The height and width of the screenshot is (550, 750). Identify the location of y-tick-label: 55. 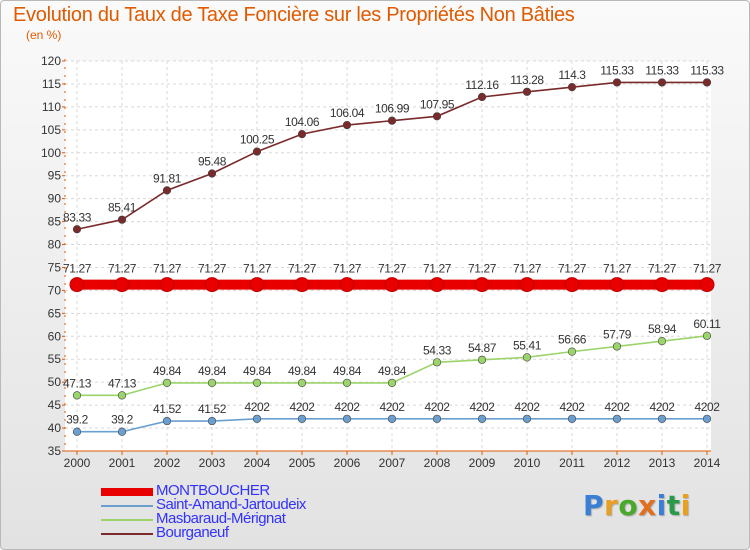
(55, 359).